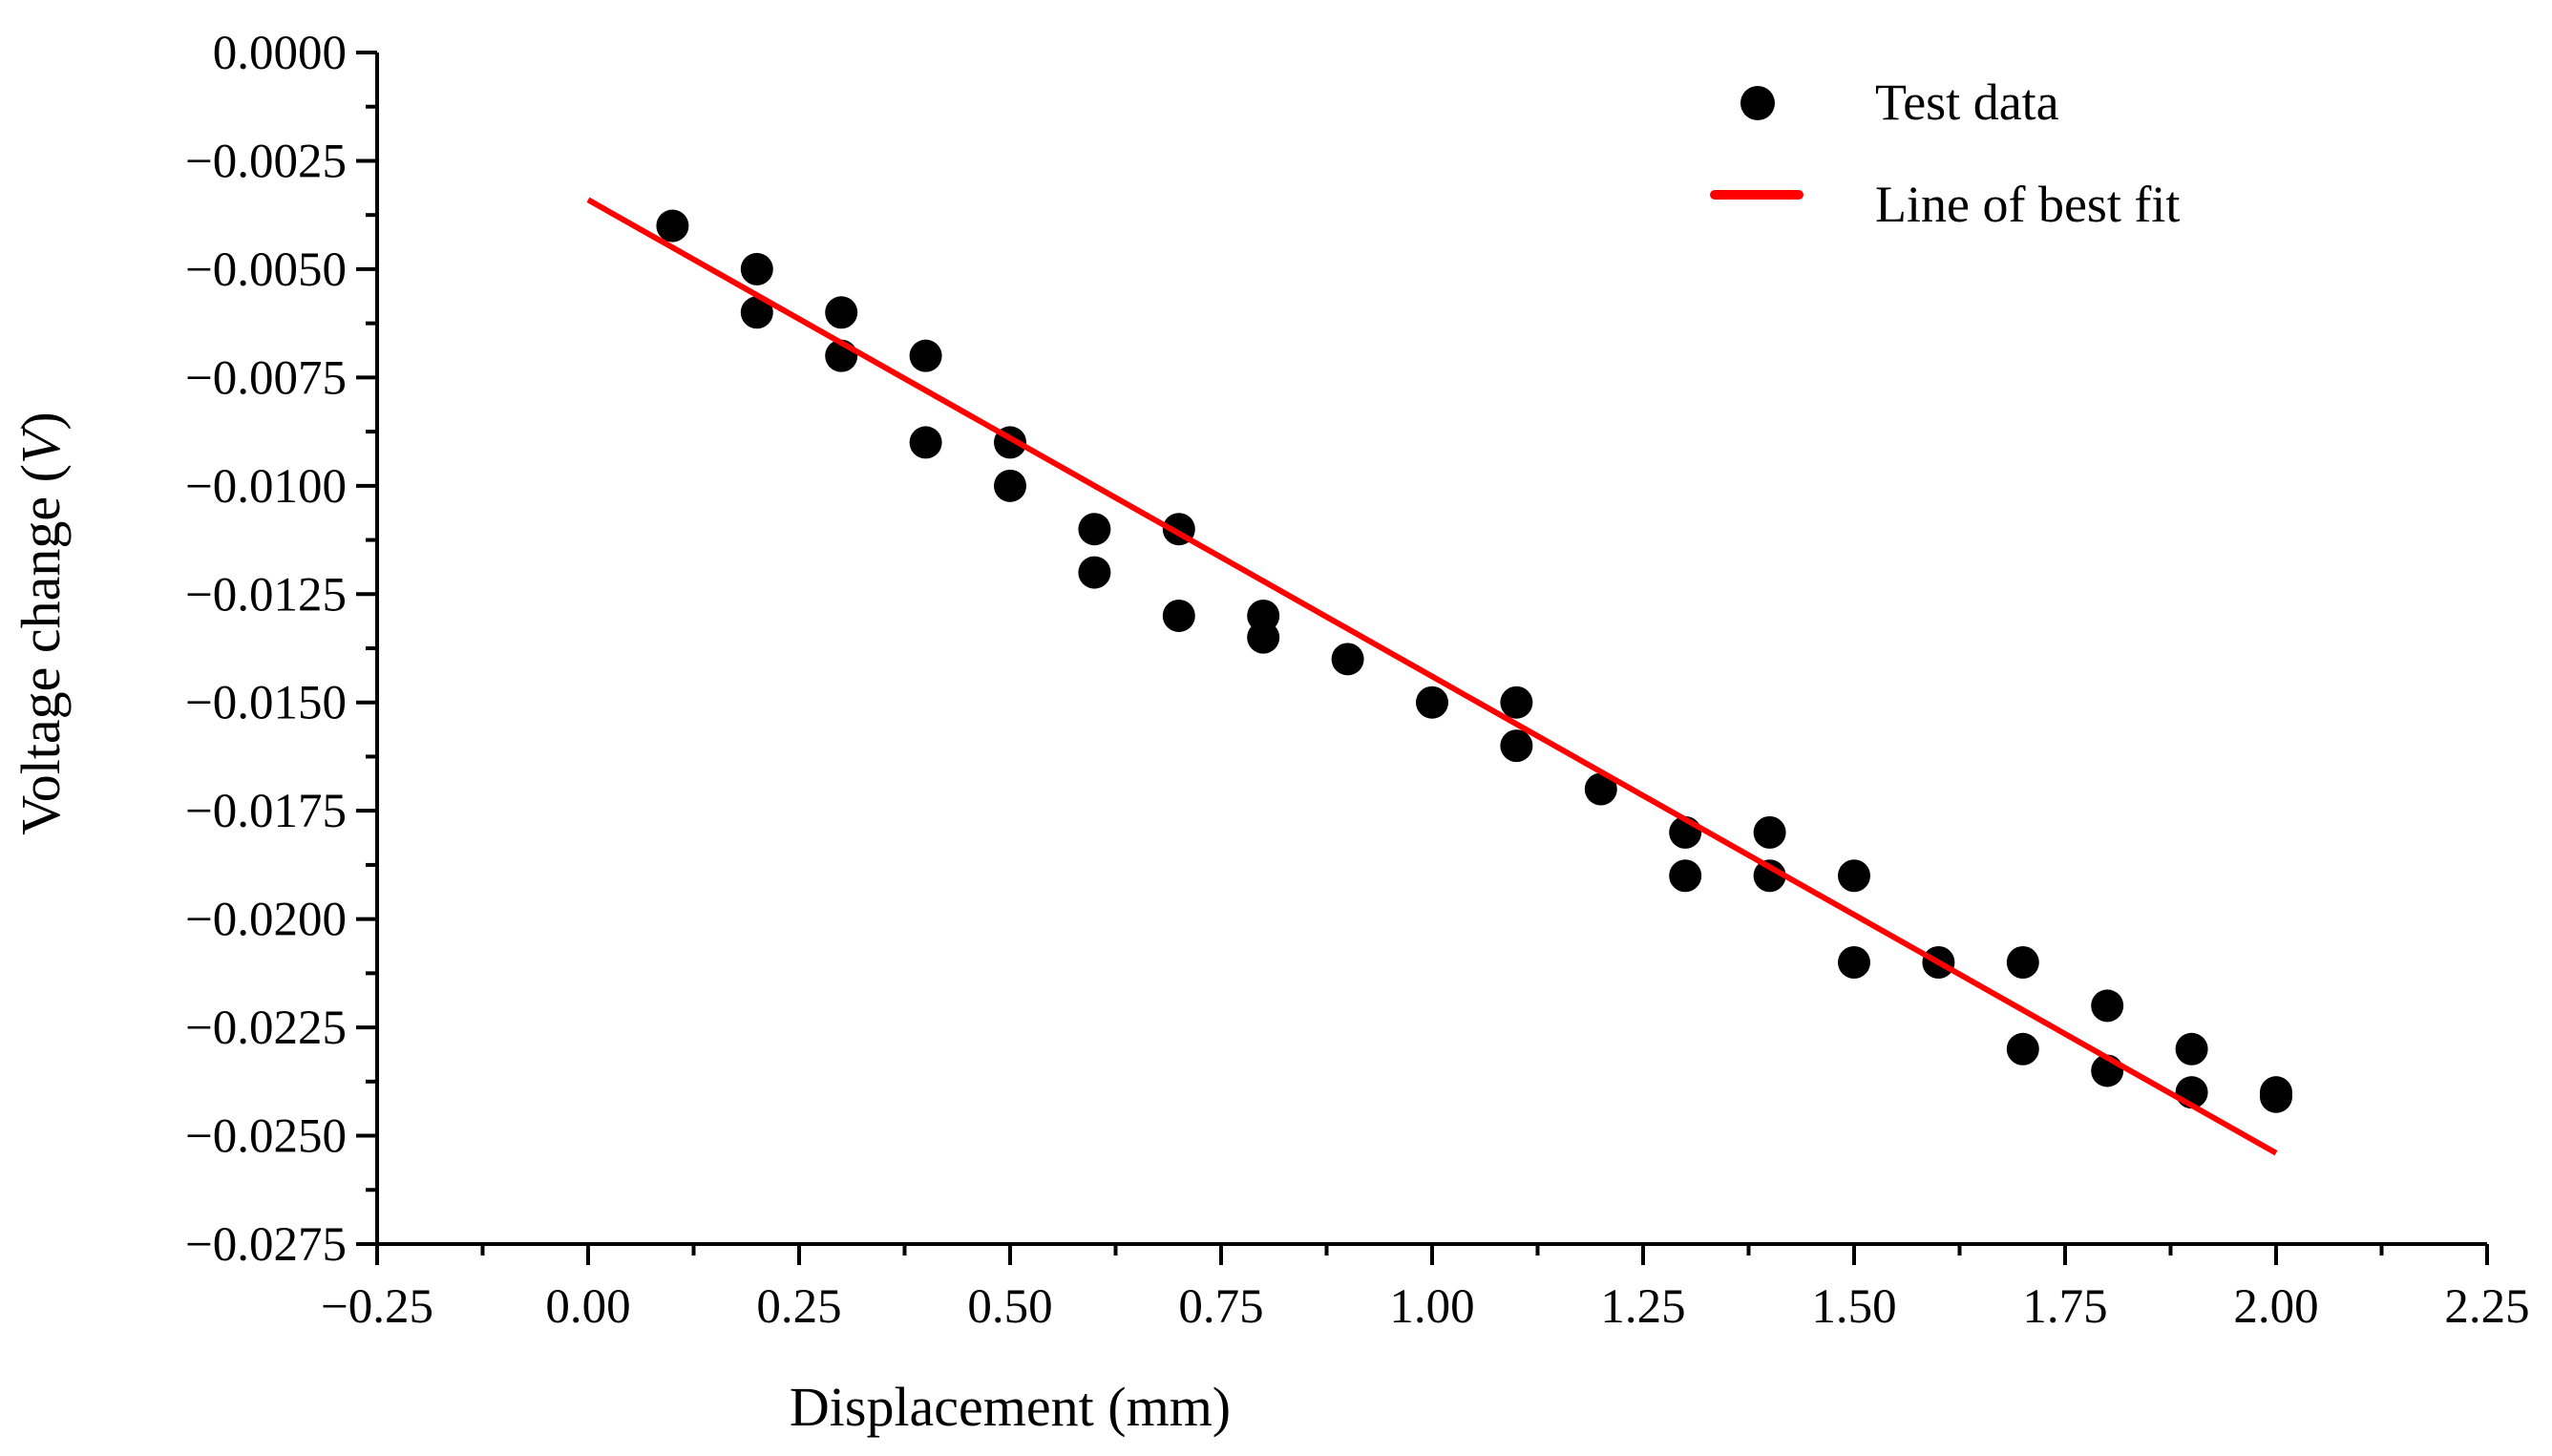  Describe the element at coordinates (266, 270) in the screenshot. I see `y-tick-label: −0.0050` at that location.